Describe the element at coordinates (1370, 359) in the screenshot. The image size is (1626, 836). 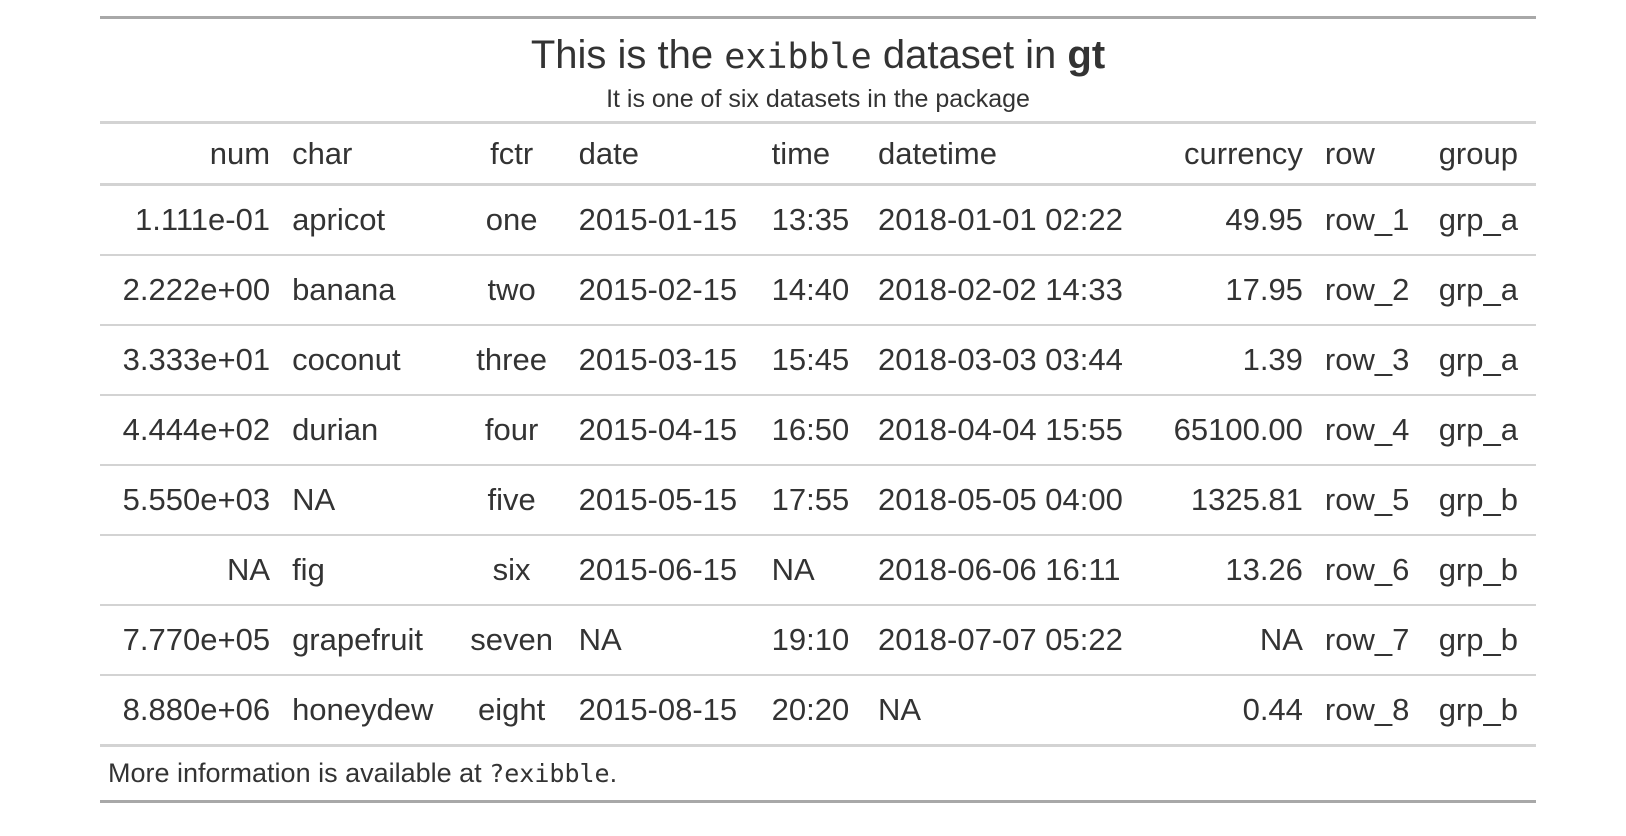
I see `cell-row: row_3` at that location.